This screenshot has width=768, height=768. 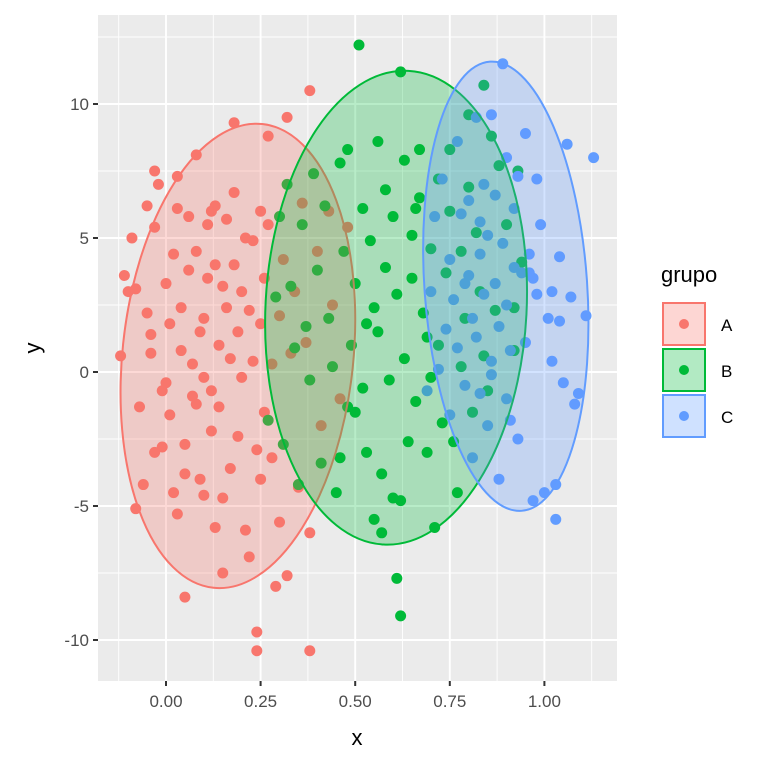 What do you see at coordinates (84, 238) in the screenshot?
I see `y-tick-label: 5` at bounding box center [84, 238].